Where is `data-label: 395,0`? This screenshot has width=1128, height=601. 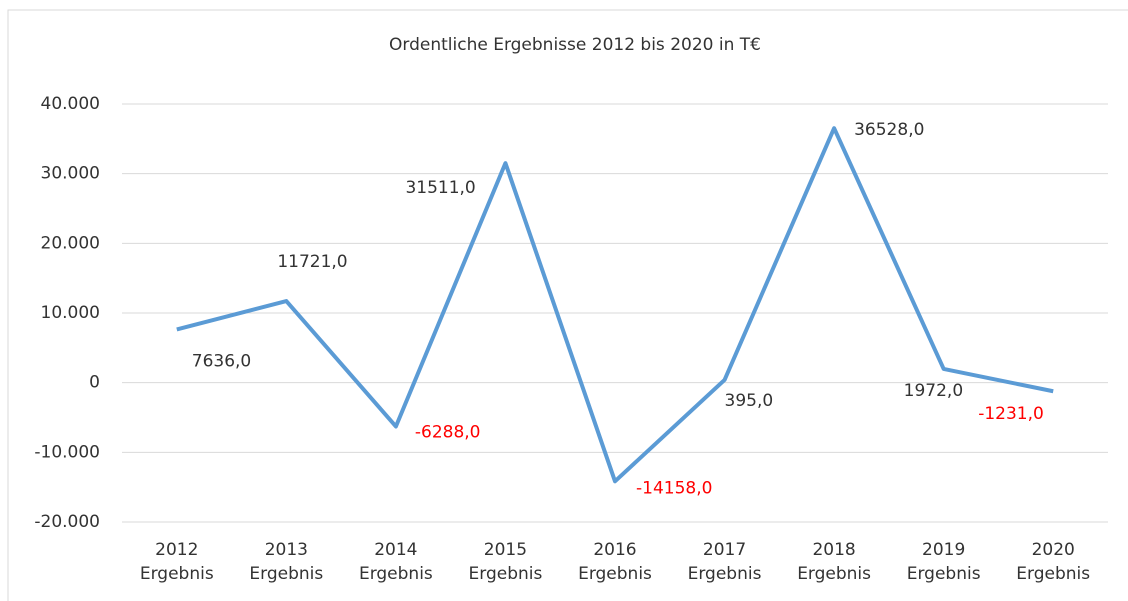
data-label: 395,0 is located at coordinates (749, 401).